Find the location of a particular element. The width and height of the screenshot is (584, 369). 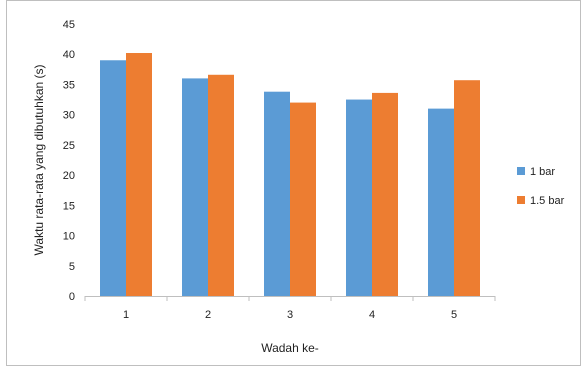

x-tick-label: 2 is located at coordinates (208, 315).